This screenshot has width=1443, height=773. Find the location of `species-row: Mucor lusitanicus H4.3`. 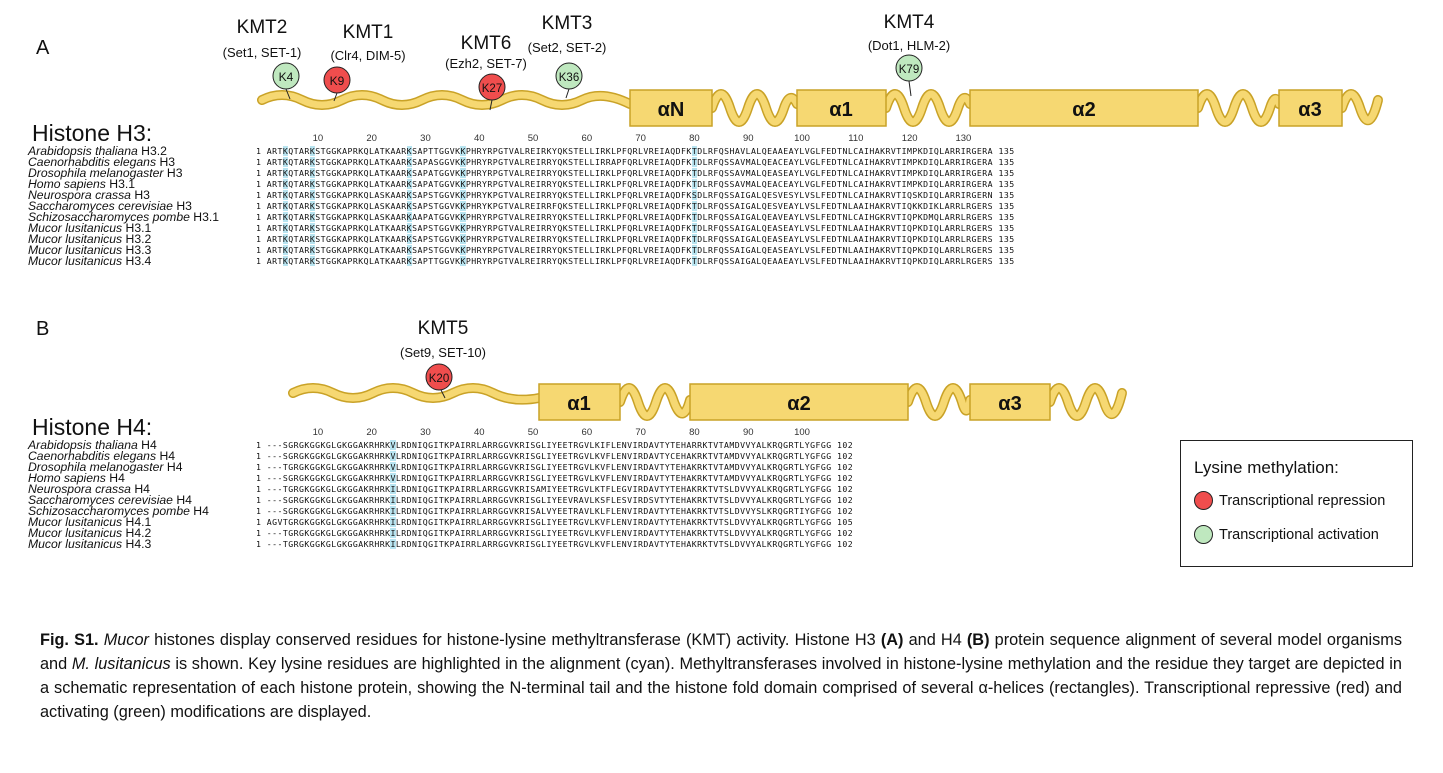

species-row: Mucor lusitanicus H4.3 is located at coordinates (118, 544).